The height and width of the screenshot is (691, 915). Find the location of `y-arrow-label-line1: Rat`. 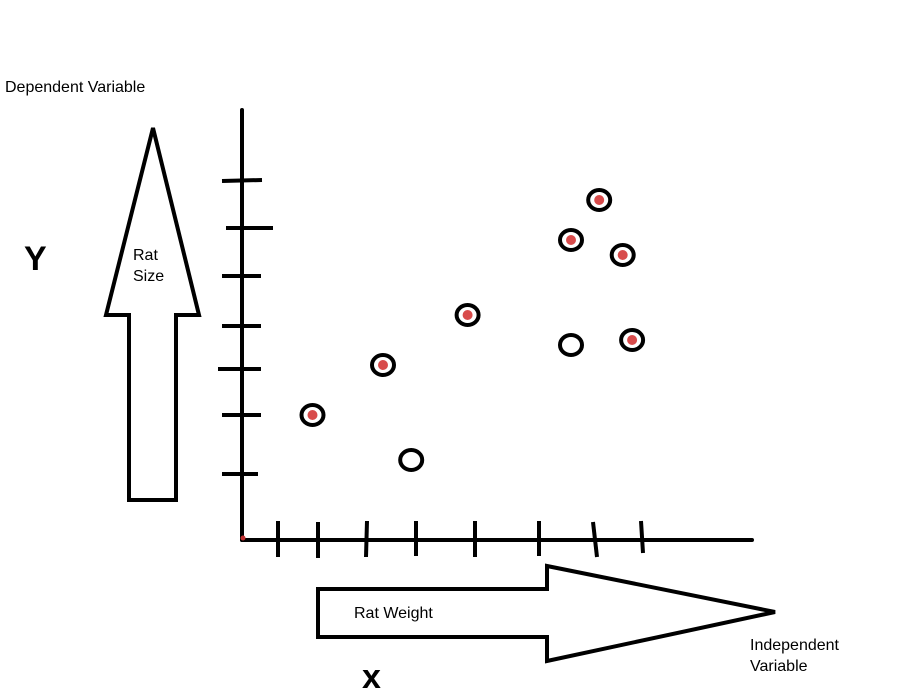

y-arrow-label-line1: Rat is located at coordinates (145, 255).